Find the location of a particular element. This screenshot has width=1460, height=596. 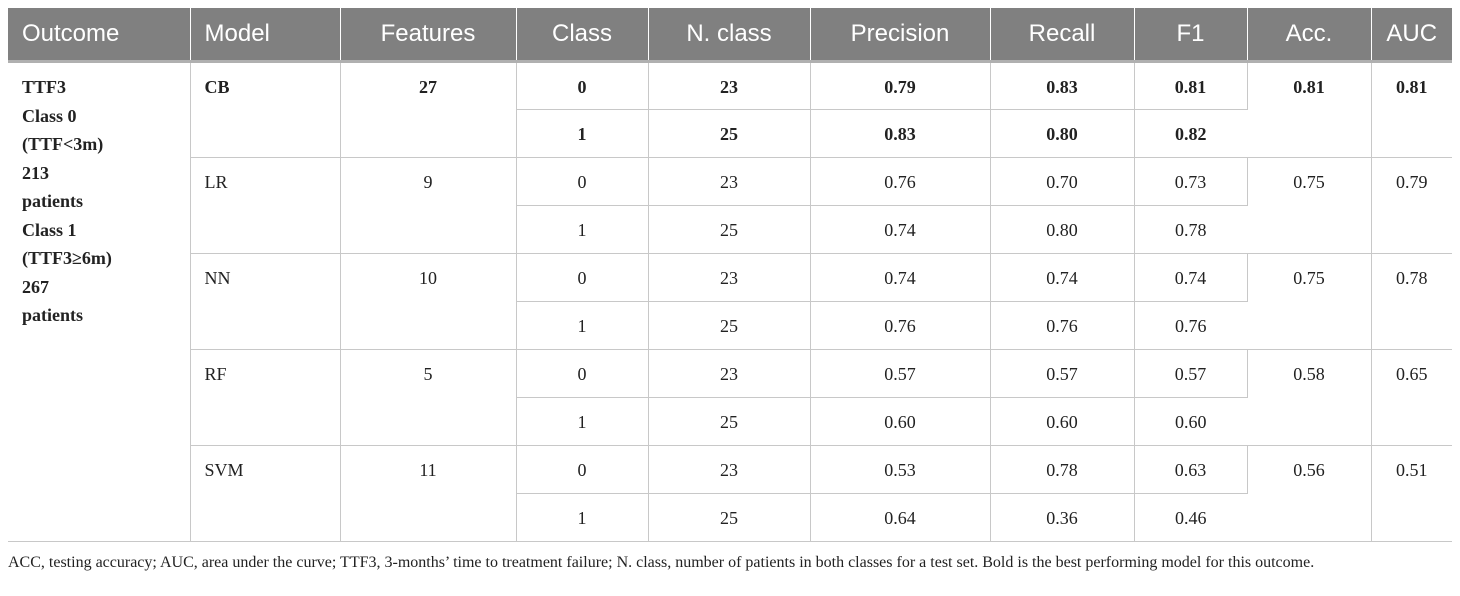

table-row: 1 25 0.76 0.76 0.76 is located at coordinates (730, 325).